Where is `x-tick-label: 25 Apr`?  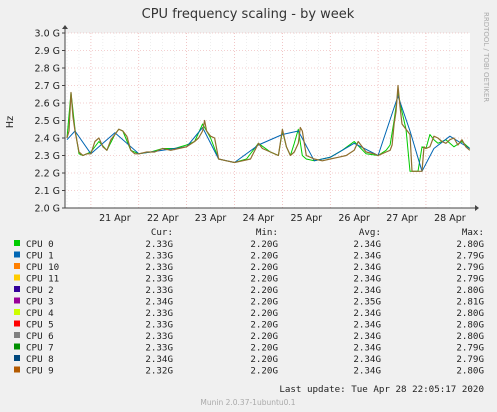
x-tick-label: 25 Apr is located at coordinates (307, 218).